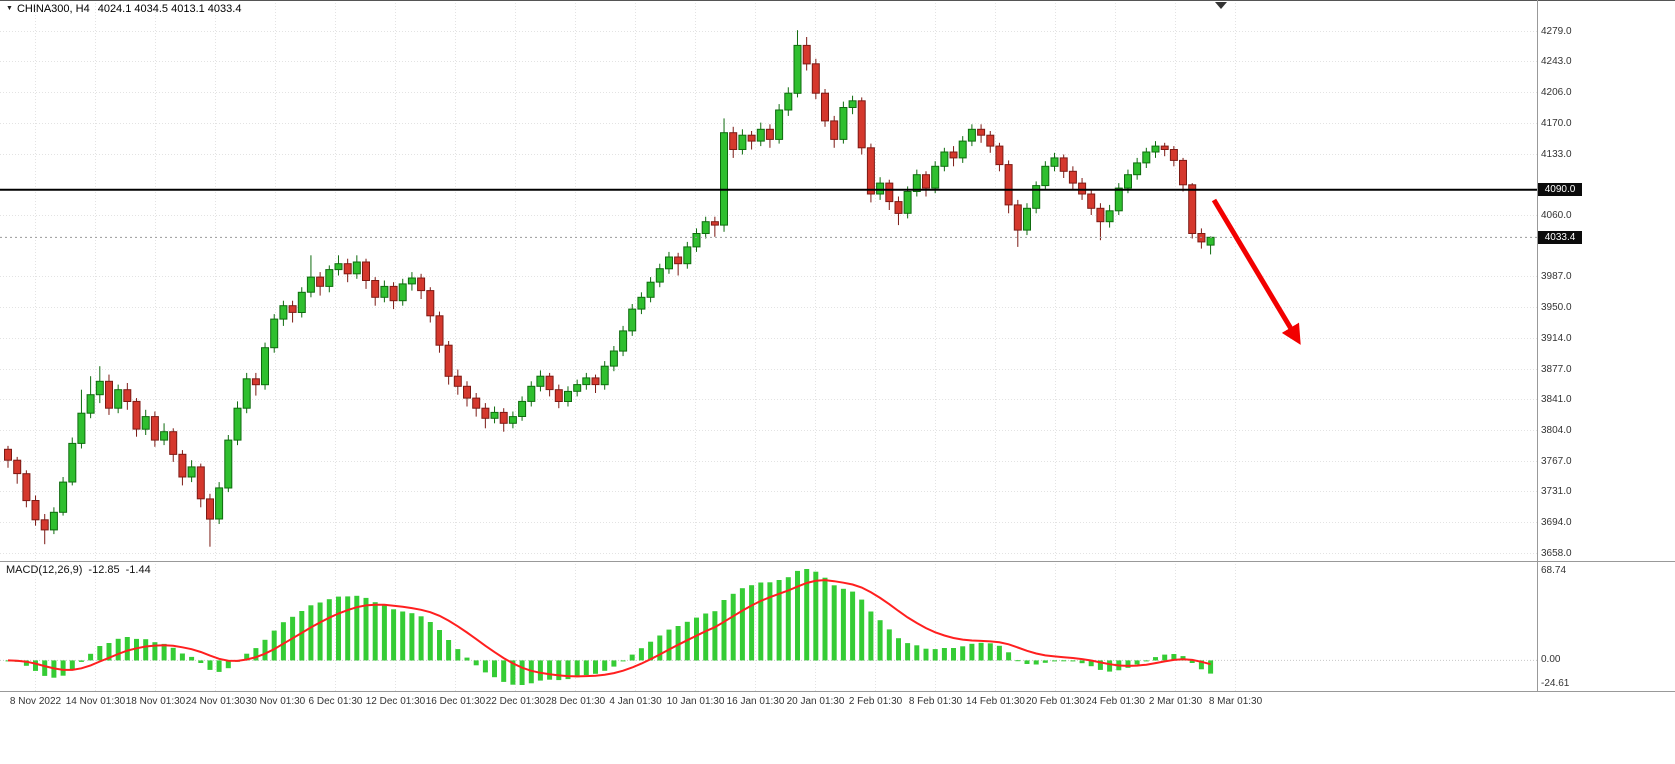  I want to click on symbol-timeframe-label: CHINA300, H4, so click(53, 9).